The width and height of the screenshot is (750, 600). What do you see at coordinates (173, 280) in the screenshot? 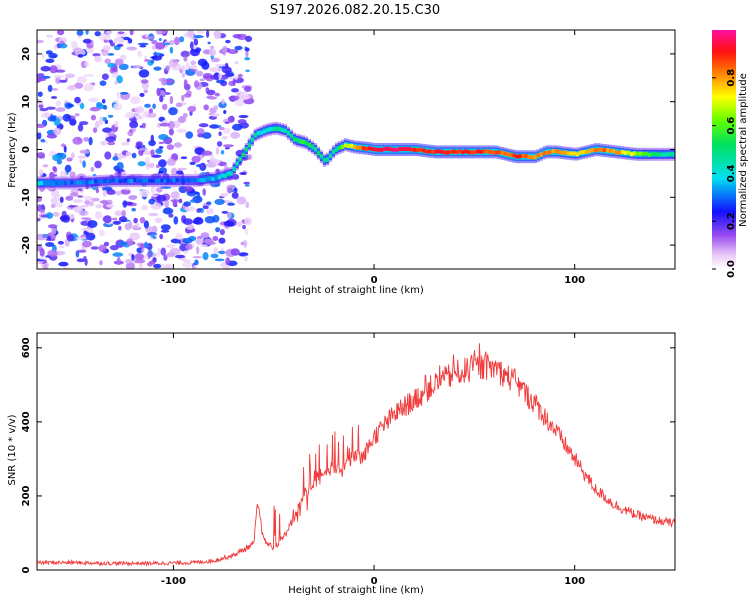
I see `x-tick-label: -100` at bounding box center [173, 280].